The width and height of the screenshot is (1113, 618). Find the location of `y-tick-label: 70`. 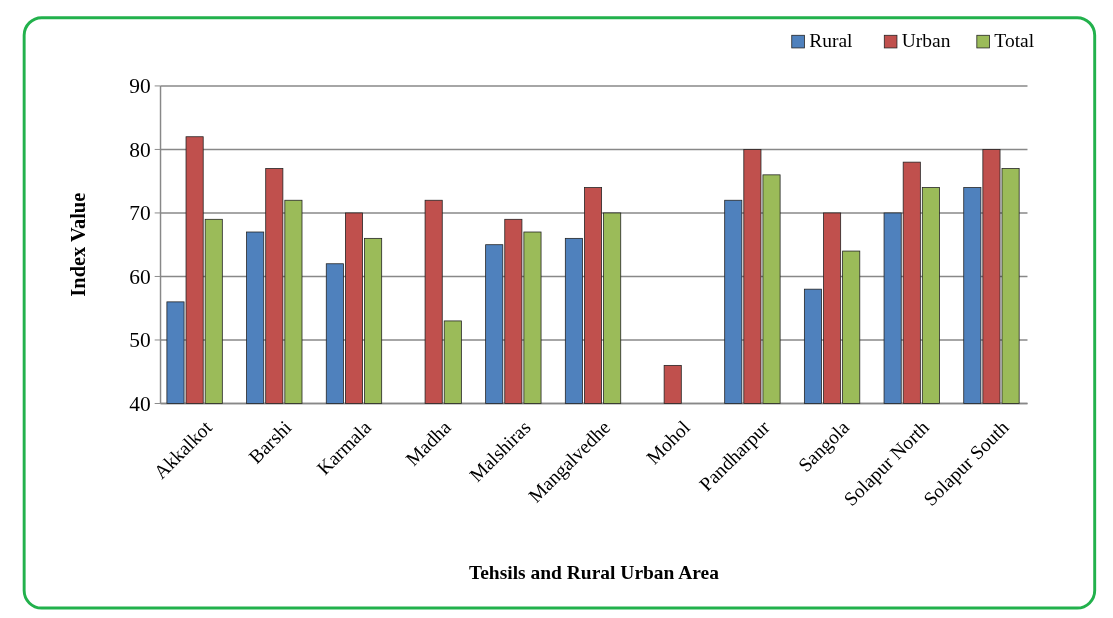

y-tick-label: 70 is located at coordinates (140, 213).